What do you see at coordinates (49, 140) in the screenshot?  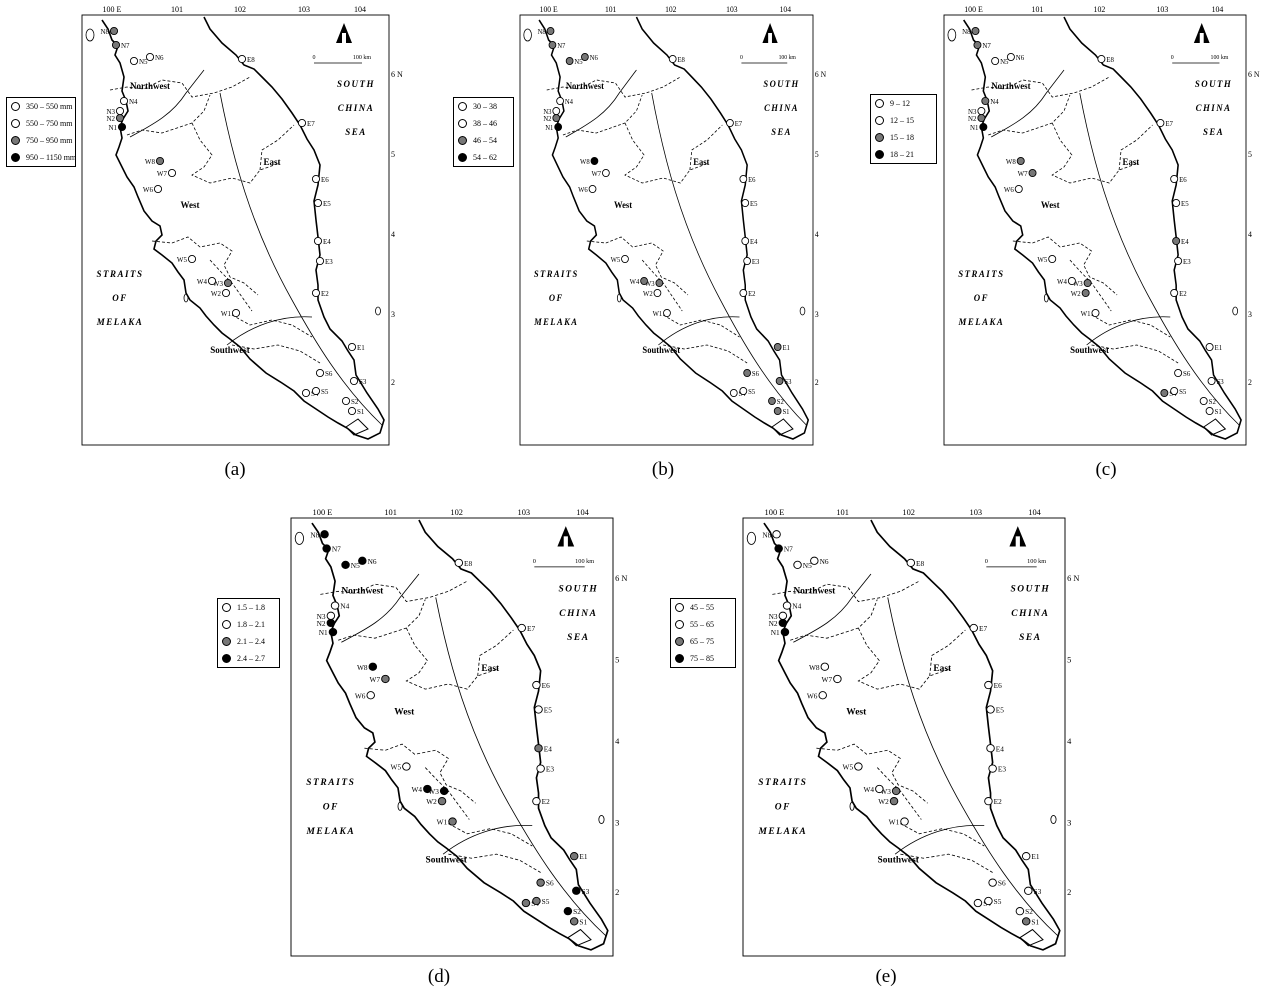 I see `legend-label: 750 – 950 mm` at bounding box center [49, 140].